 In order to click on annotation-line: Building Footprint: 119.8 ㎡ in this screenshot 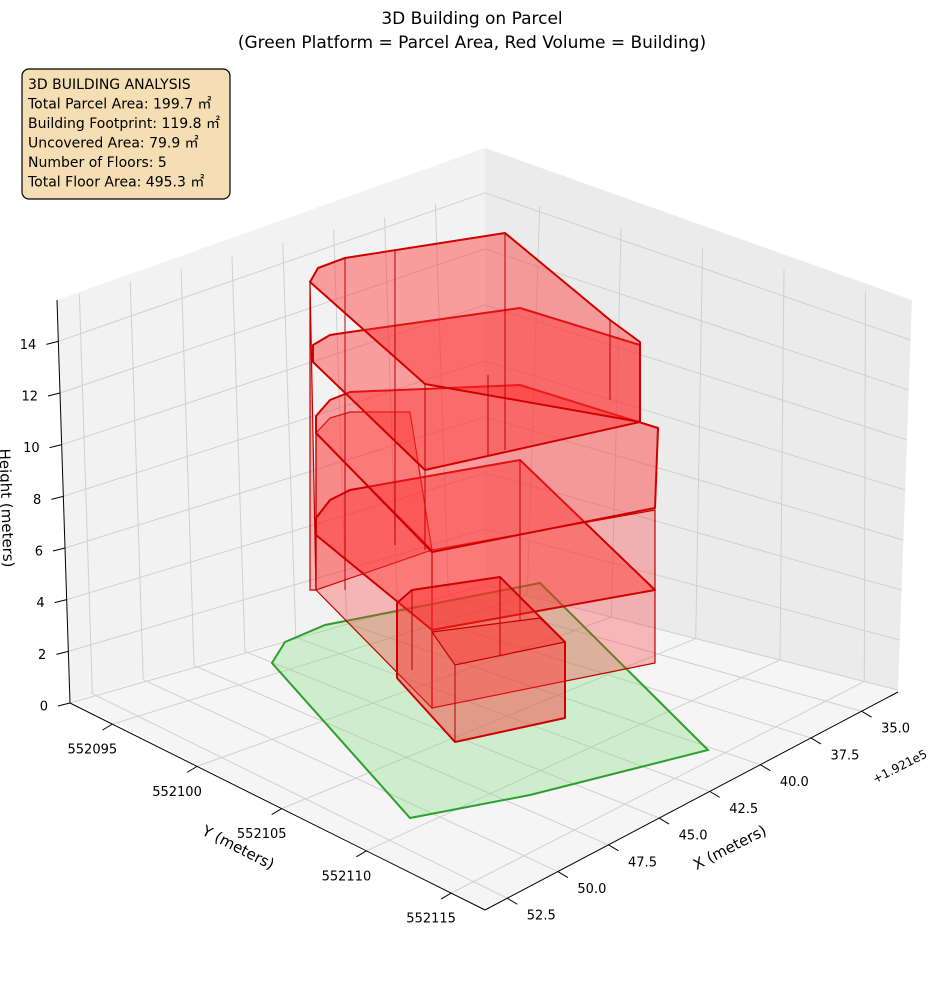, I will do `click(124, 124)`.